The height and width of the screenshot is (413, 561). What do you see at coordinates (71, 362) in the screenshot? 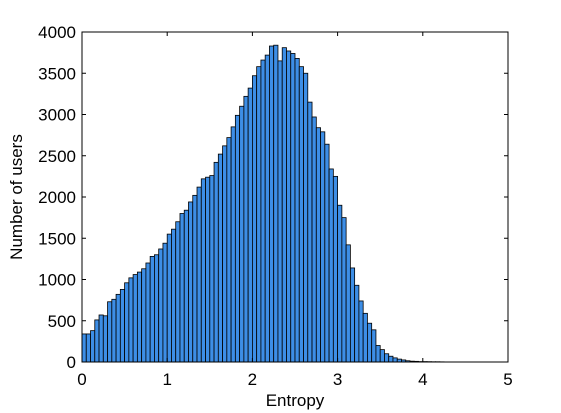
I see `y-tick-label: 0` at bounding box center [71, 362].